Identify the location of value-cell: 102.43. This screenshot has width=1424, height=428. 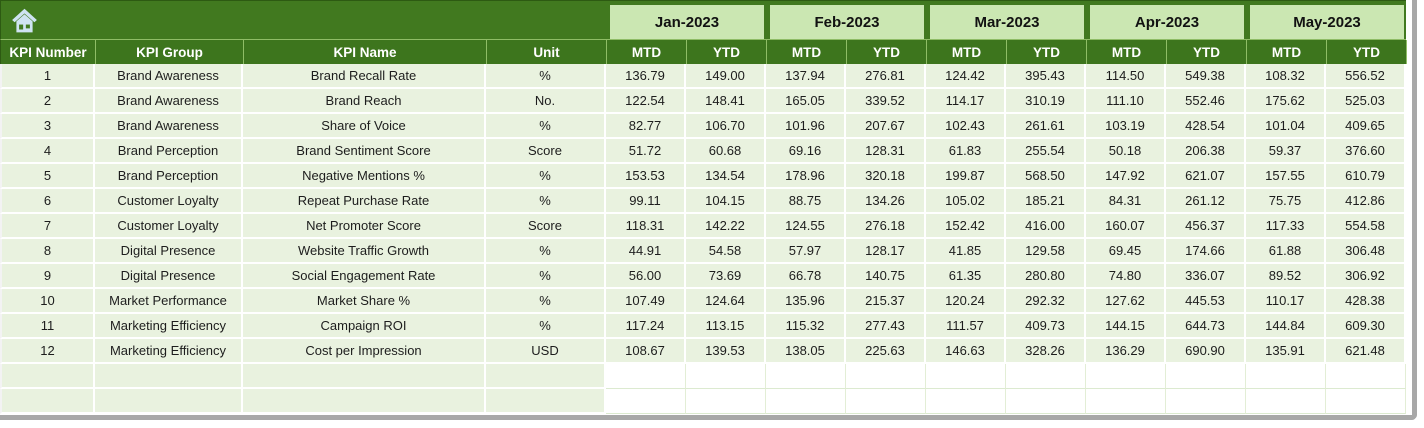
(966, 126).